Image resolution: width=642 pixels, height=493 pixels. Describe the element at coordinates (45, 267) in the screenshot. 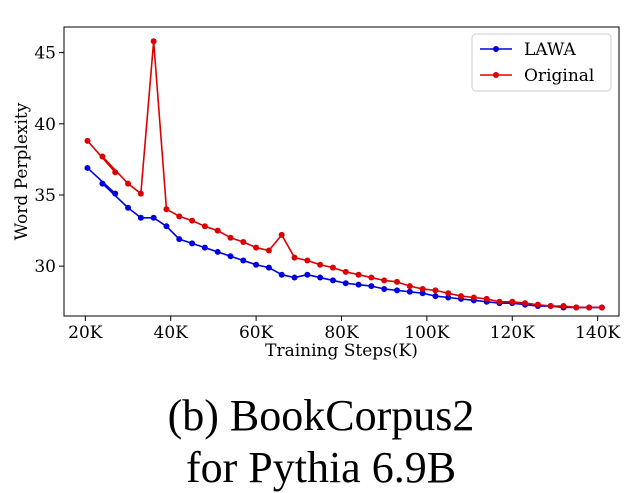

I see `y-tick-label: 30` at that location.